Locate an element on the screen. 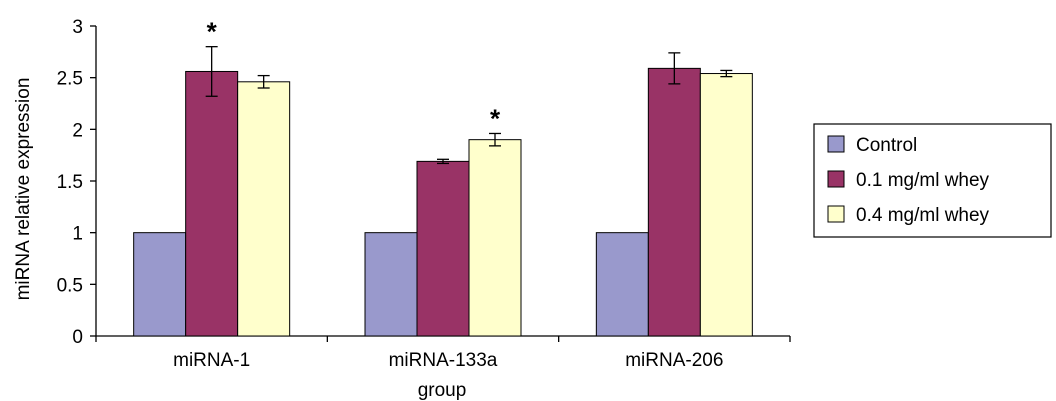 The width and height of the screenshot is (1056, 401). legend: Control 0.1 mg/ml whey 0.4 mg/ml whey is located at coordinates (932, 180).